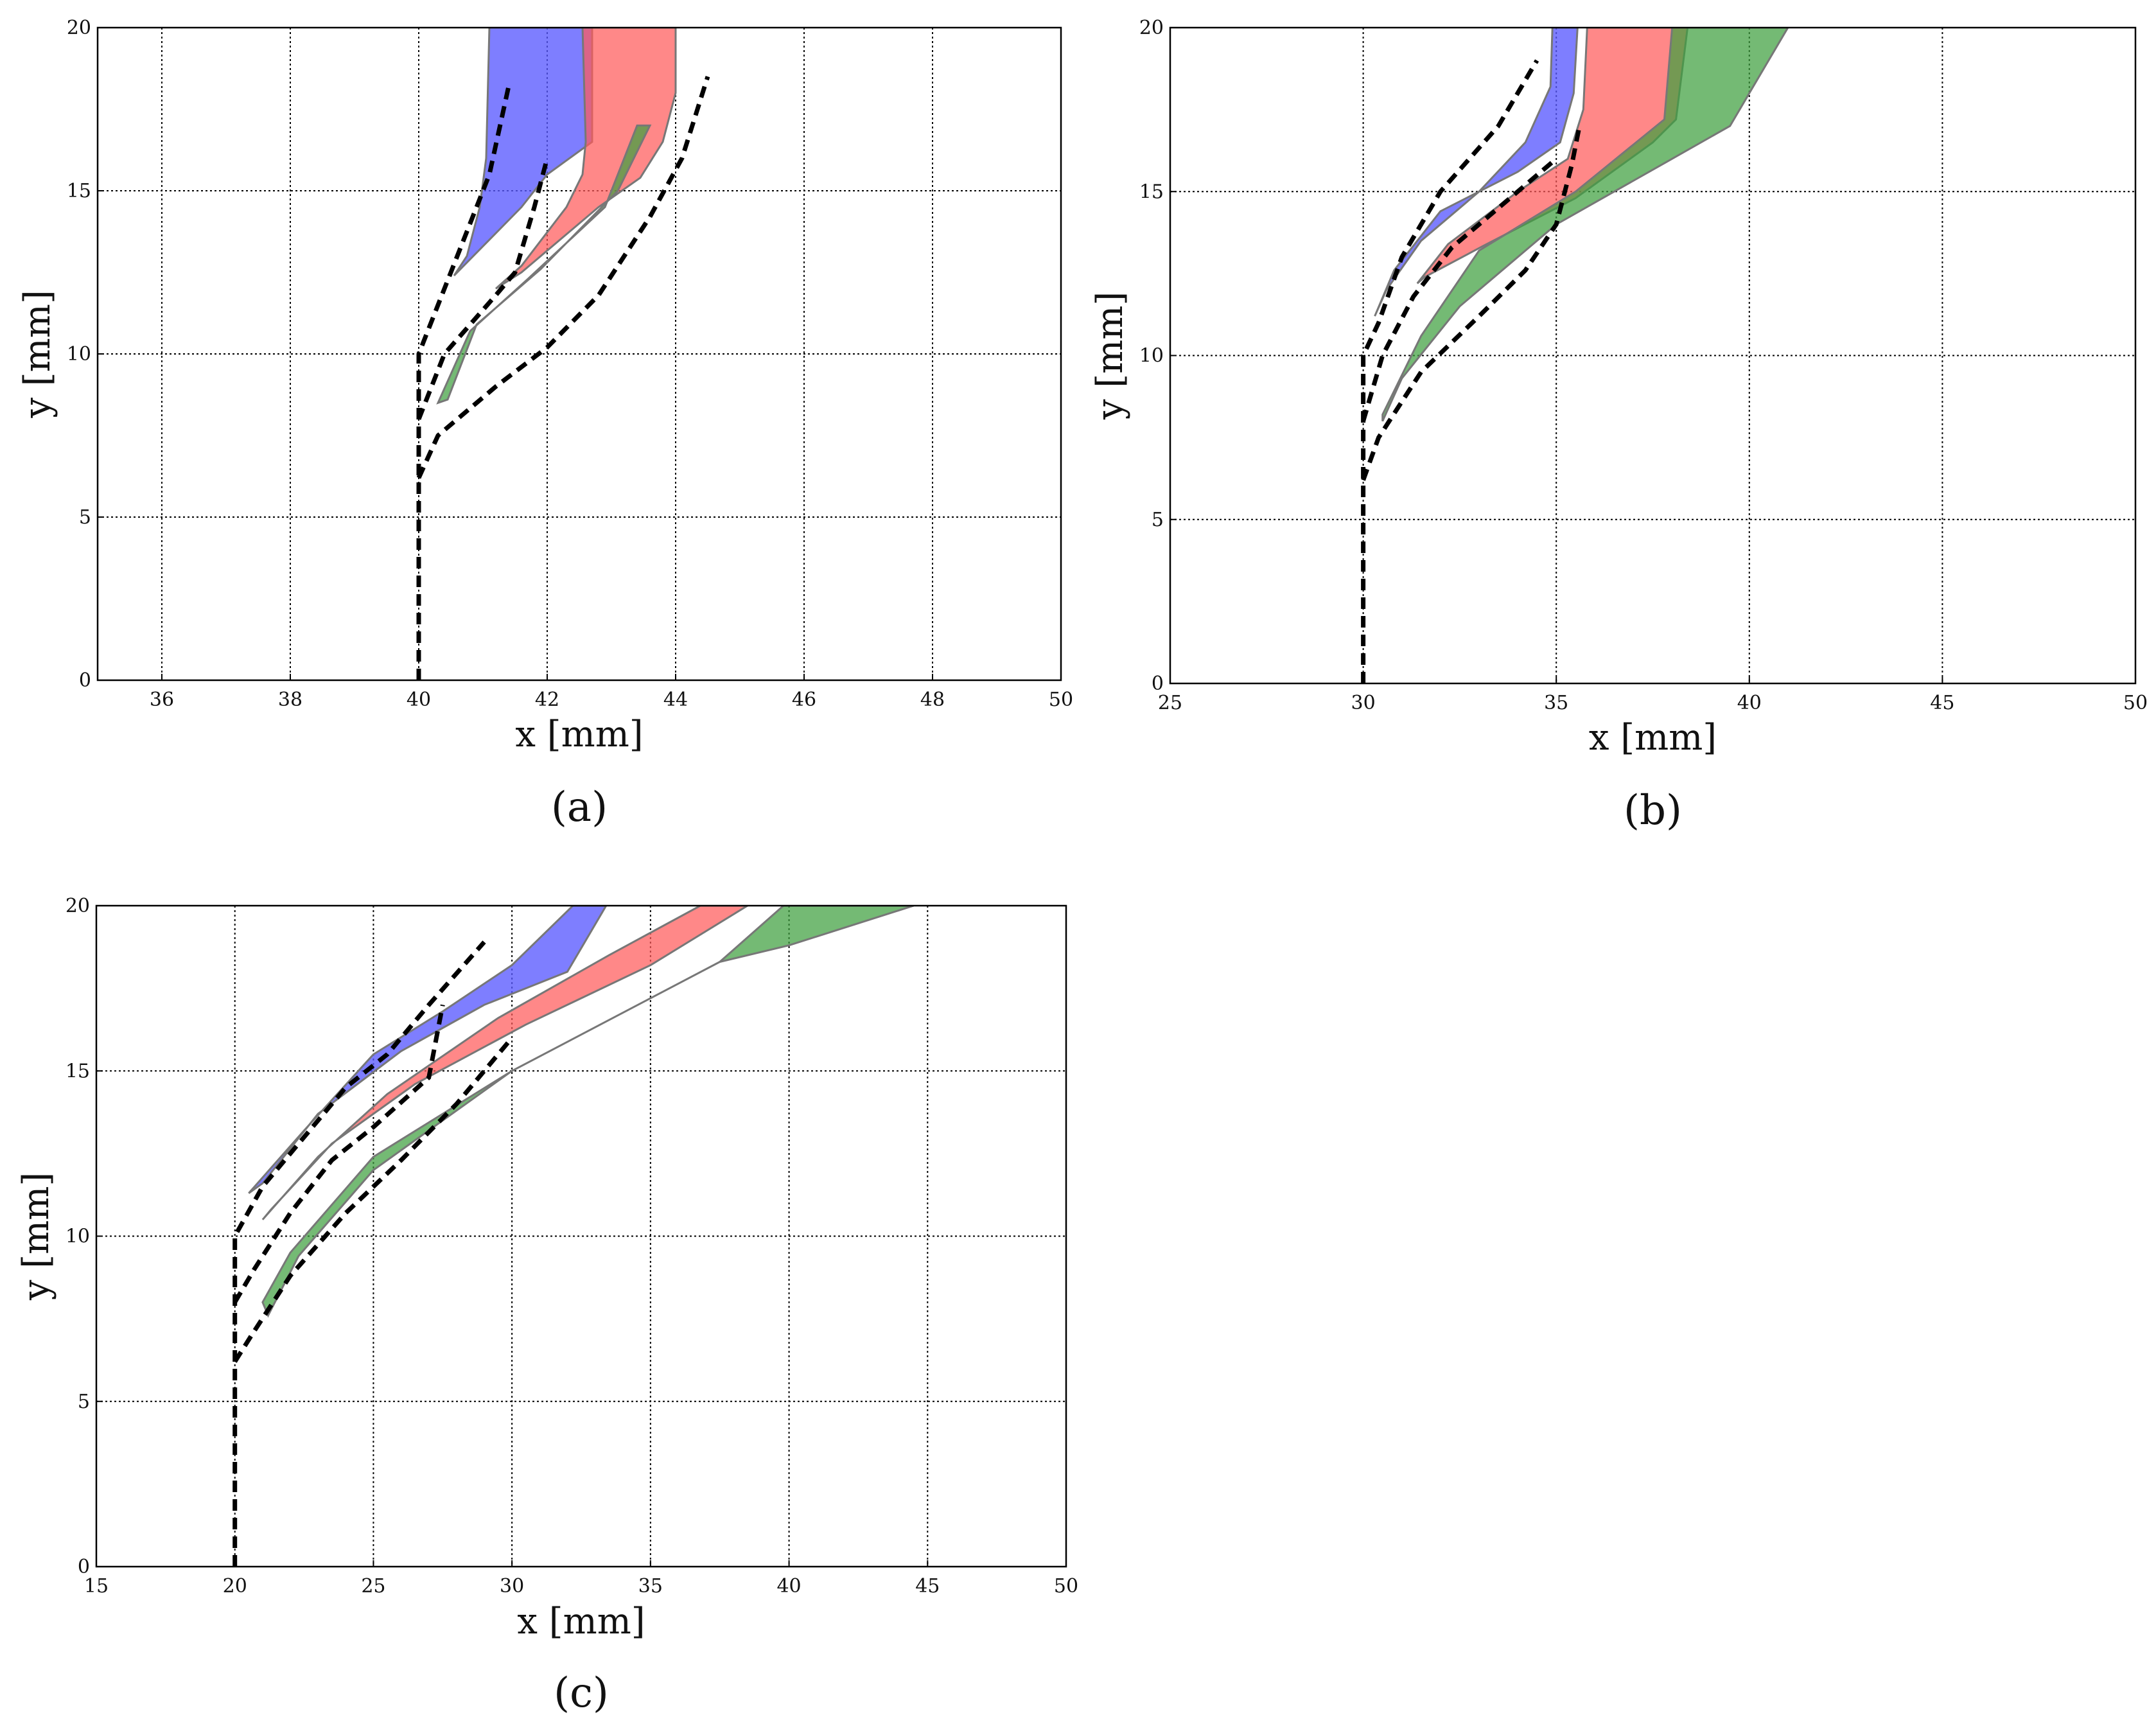 The image size is (2156, 1724). I want to click on x-tick-label: 44, so click(675, 700).